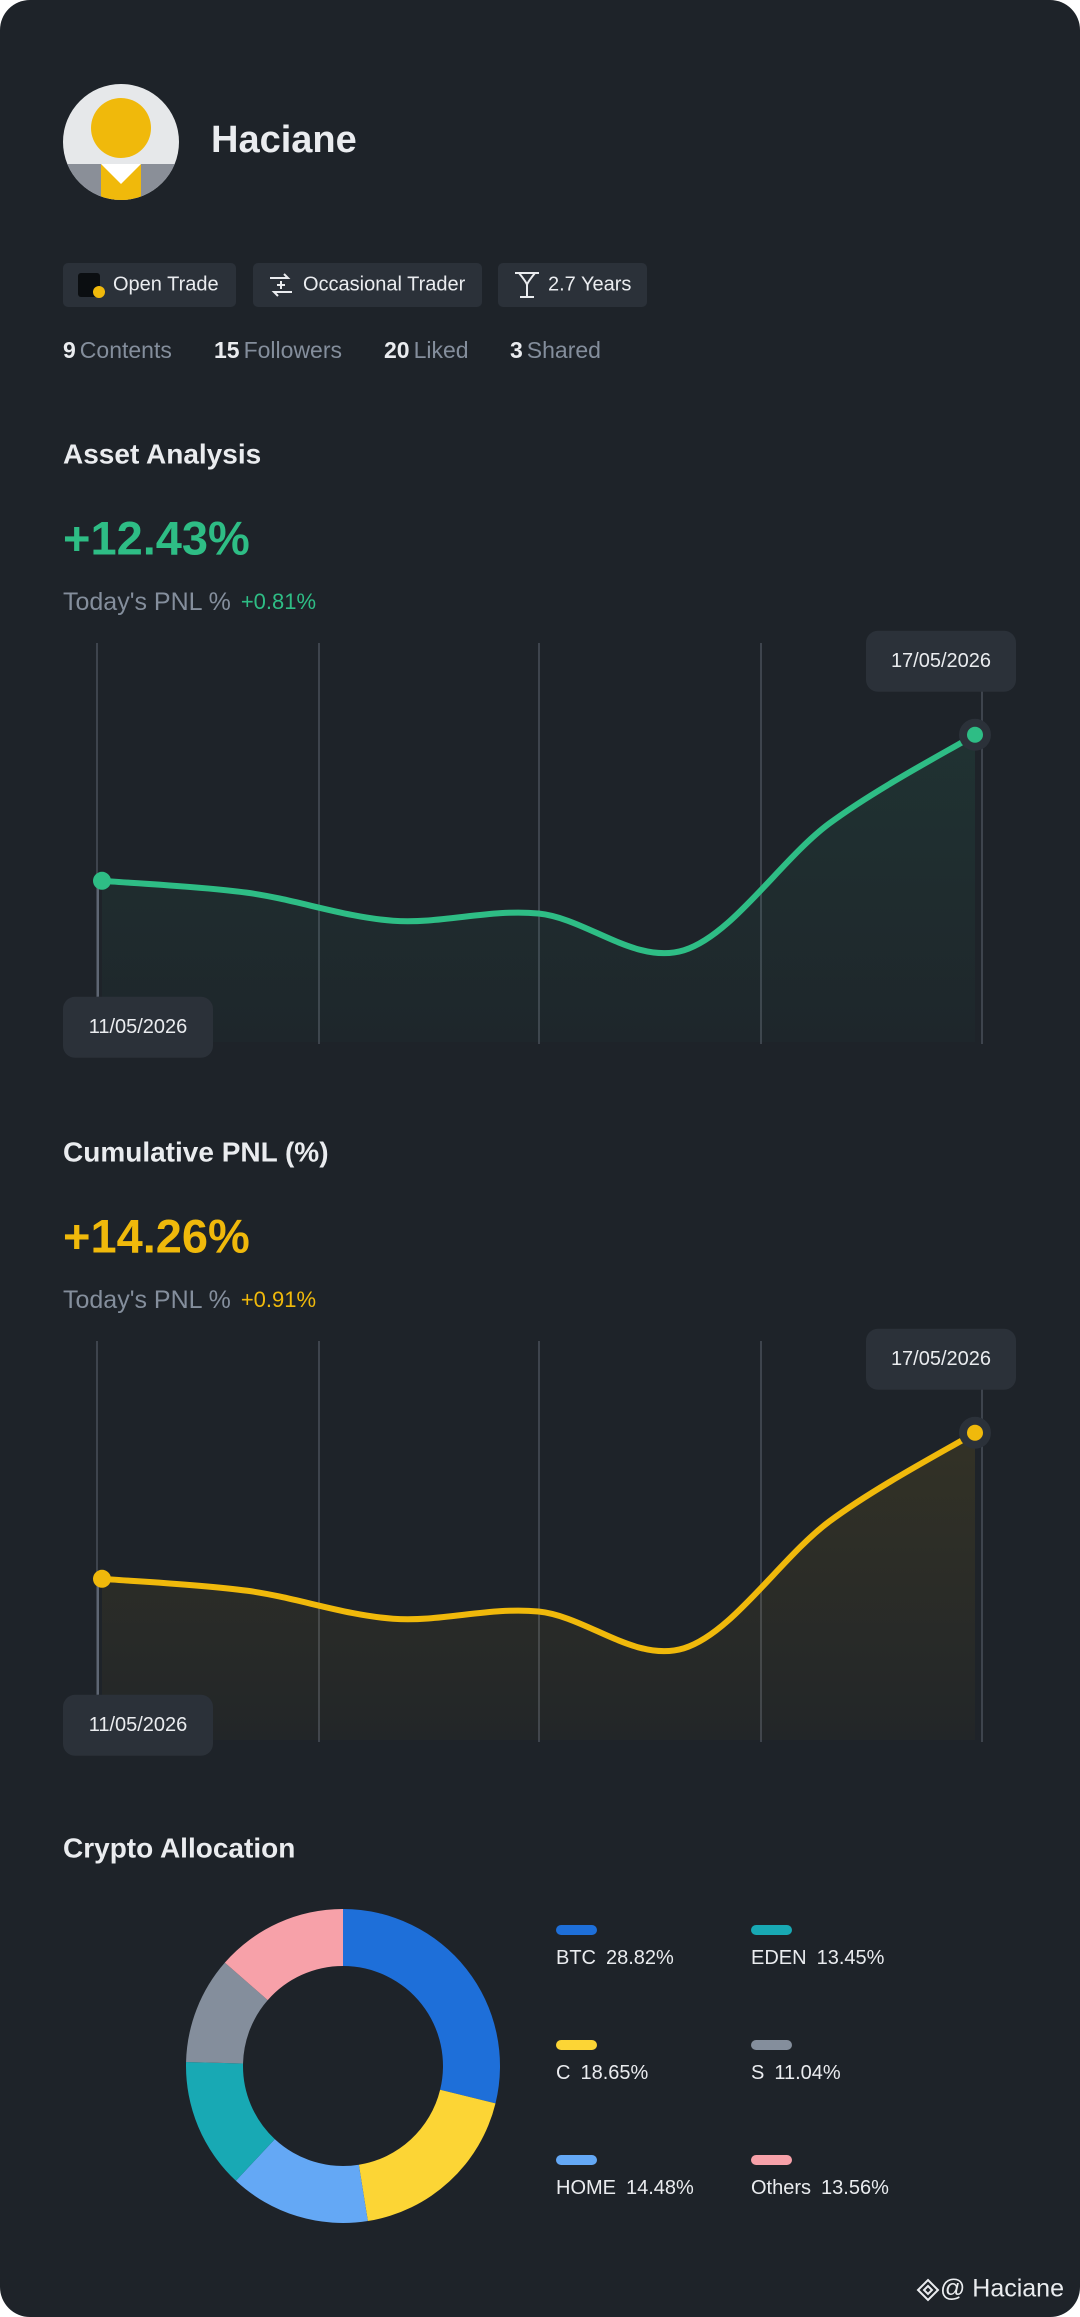 The image size is (1080, 2317). What do you see at coordinates (781, 2188) in the screenshot?
I see `legend-name: Others` at bounding box center [781, 2188].